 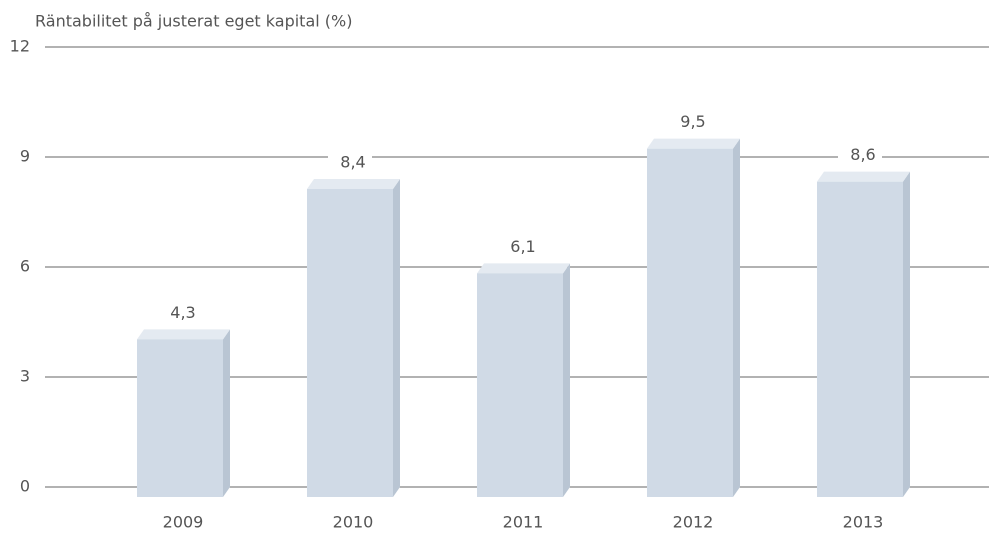 What do you see at coordinates (25, 156) in the screenshot?
I see `y-tick-label: 9` at bounding box center [25, 156].